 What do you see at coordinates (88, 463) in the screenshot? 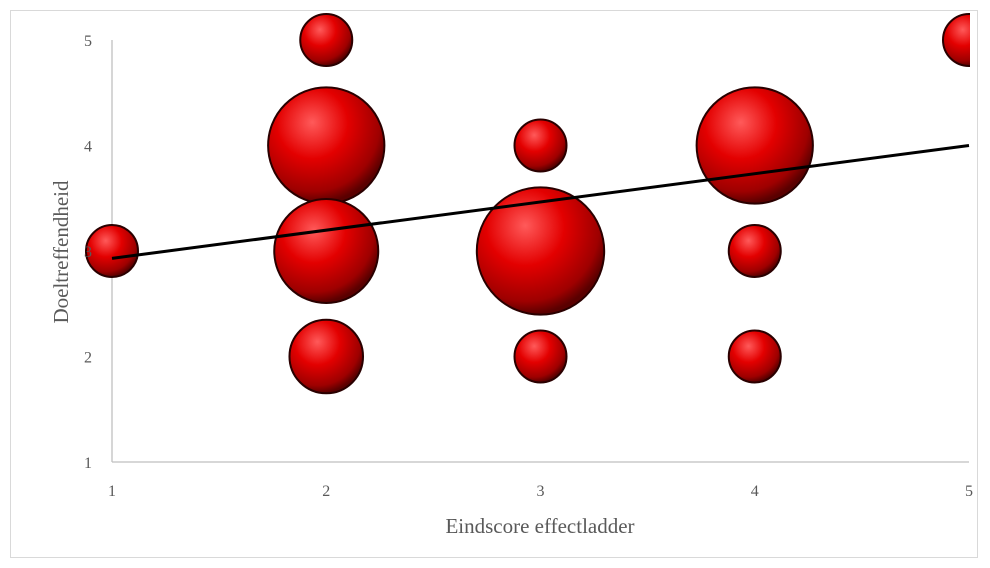
I see `y-tick-label: 1` at bounding box center [88, 463].